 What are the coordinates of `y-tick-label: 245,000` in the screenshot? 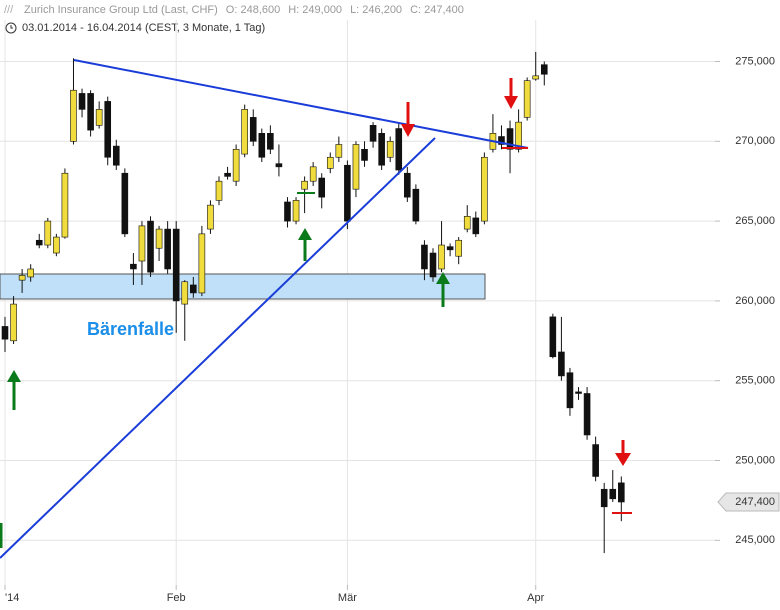 It's located at (755, 540).